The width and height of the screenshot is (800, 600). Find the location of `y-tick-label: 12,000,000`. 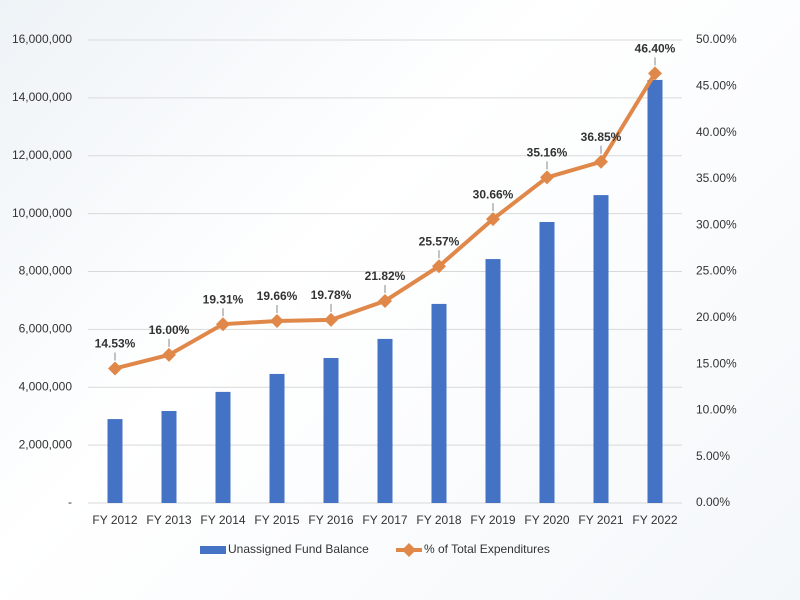

y-tick-label: 12,000,000 is located at coordinates (42, 155).